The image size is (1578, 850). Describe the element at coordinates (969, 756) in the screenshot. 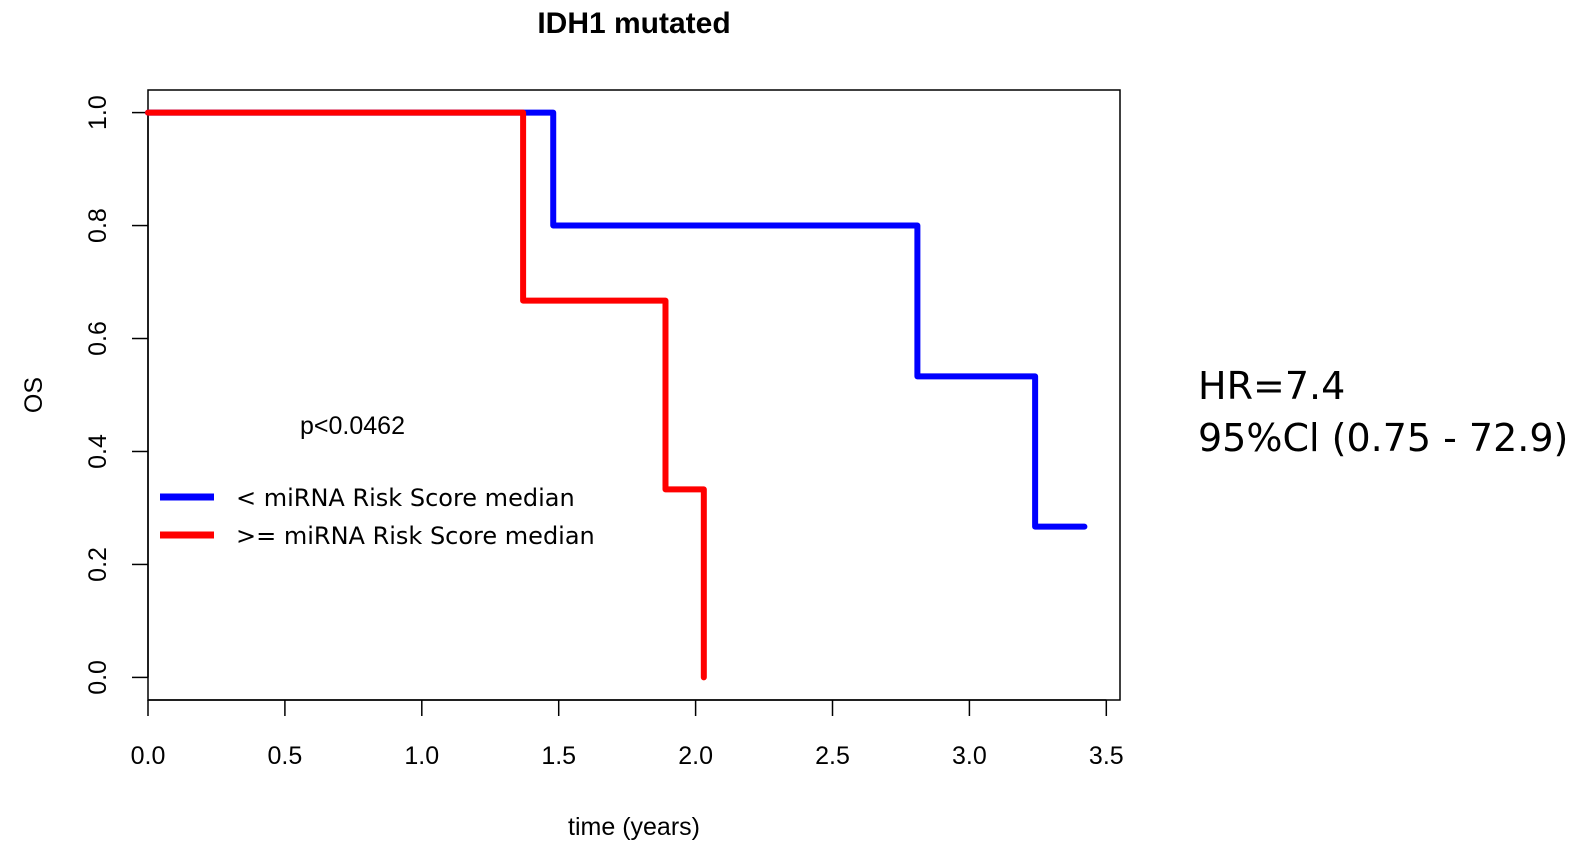

I see `x-tick-label: 3.0` at that location.